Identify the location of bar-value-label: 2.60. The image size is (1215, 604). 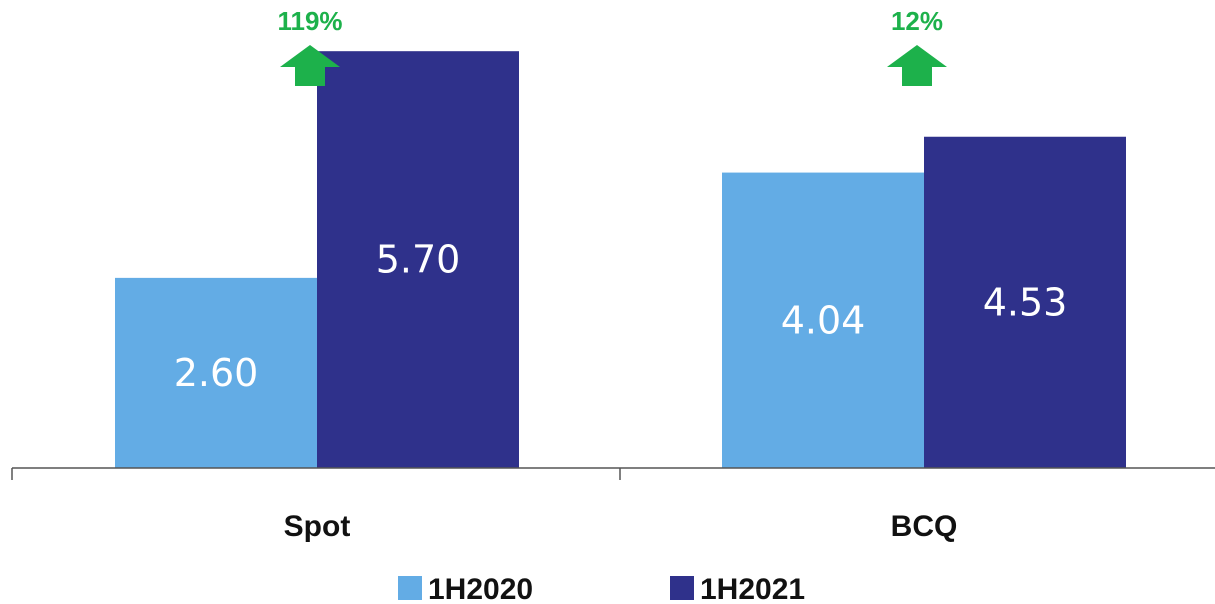
(216, 373).